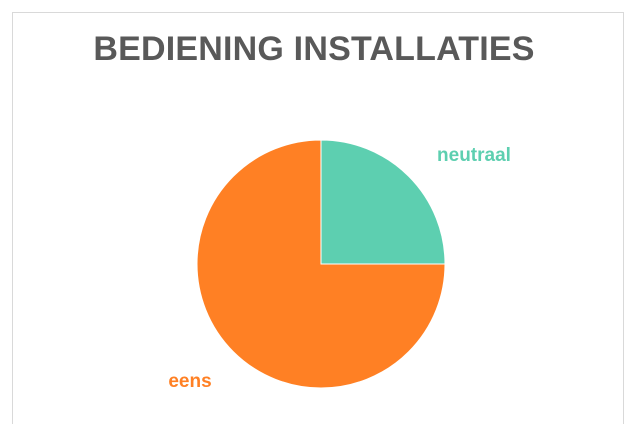 This screenshot has width=628, height=428. What do you see at coordinates (189, 381) in the screenshot?
I see `data-label-eens: eens` at bounding box center [189, 381].